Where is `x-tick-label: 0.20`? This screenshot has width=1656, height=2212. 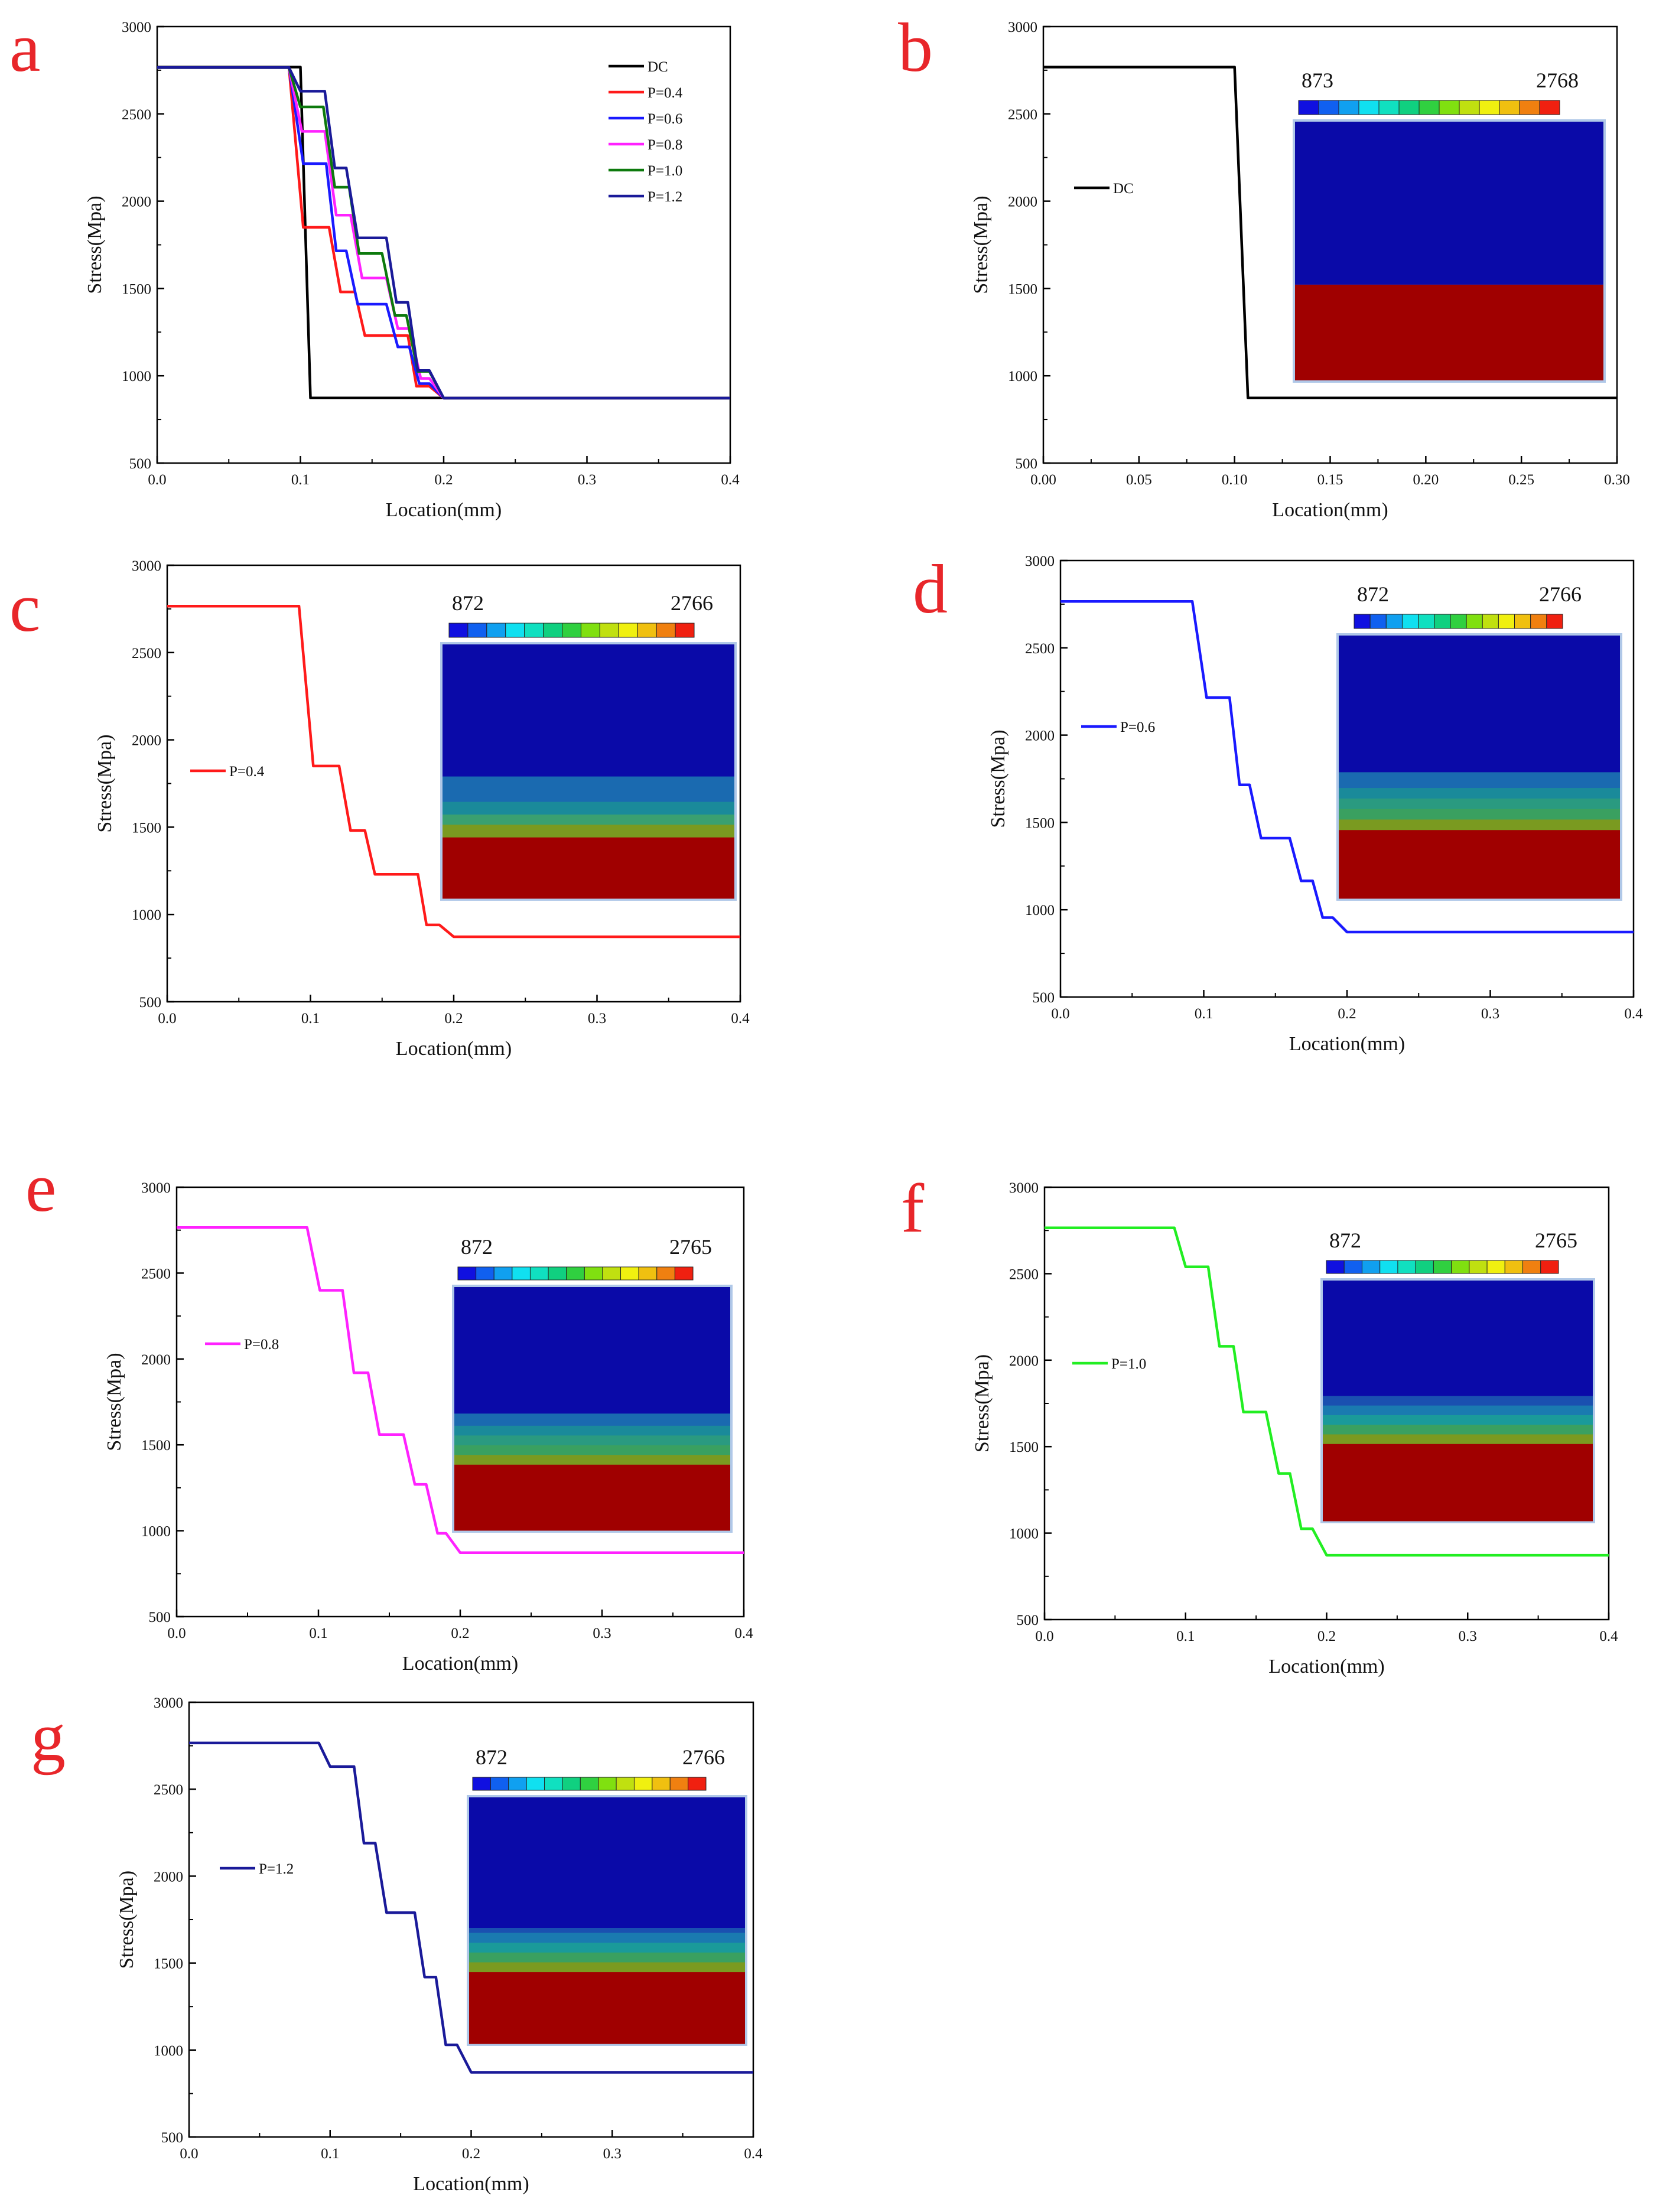 x-tick-label: 0.20 is located at coordinates (1426, 480).